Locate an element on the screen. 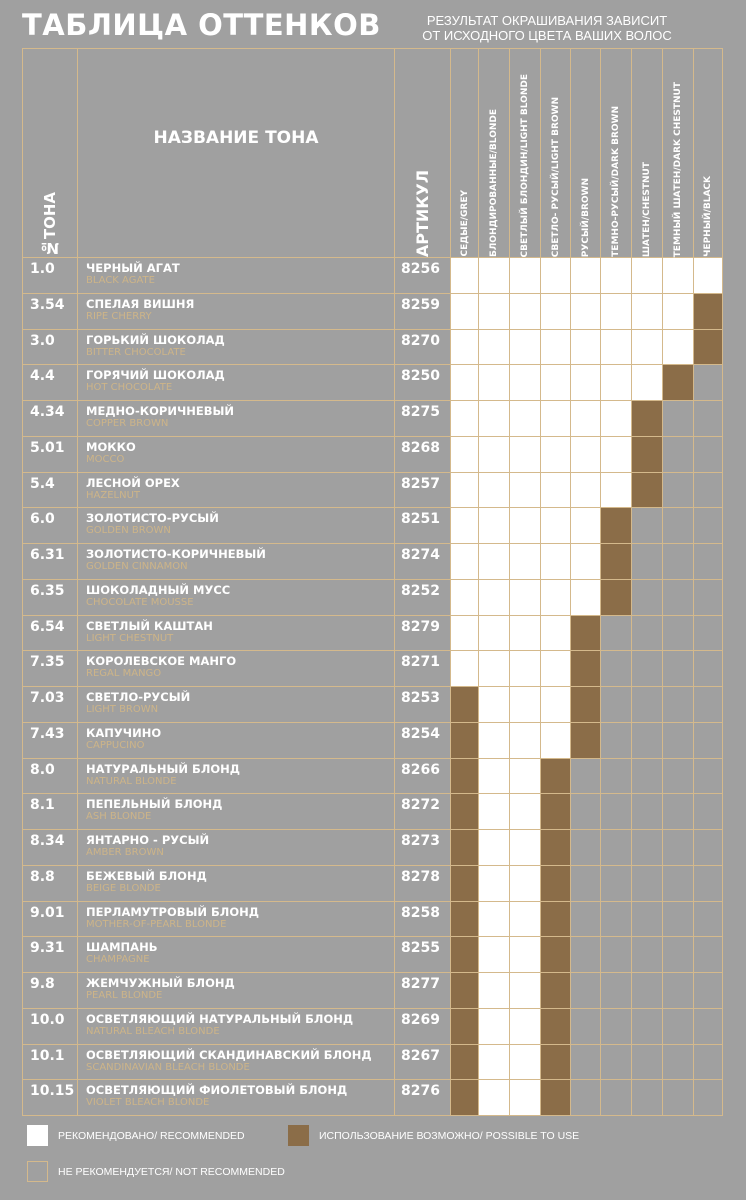 Image resolution: width=746 pixels, height=1200 pixels. tone-name-en: NATURAL BLONDE is located at coordinates (131, 781).